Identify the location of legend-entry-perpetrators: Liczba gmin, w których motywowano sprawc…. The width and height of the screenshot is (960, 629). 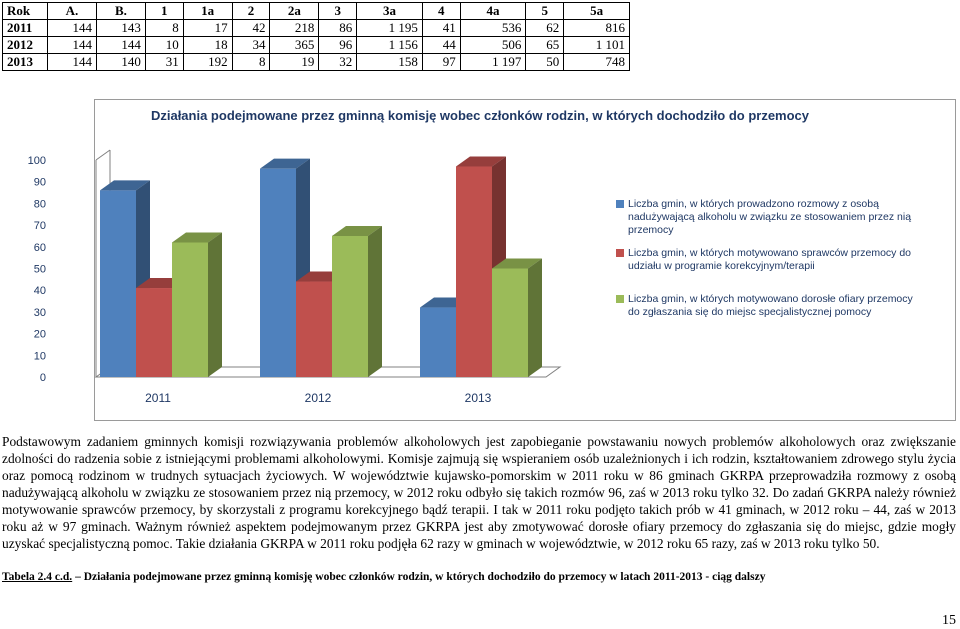
(771, 260).